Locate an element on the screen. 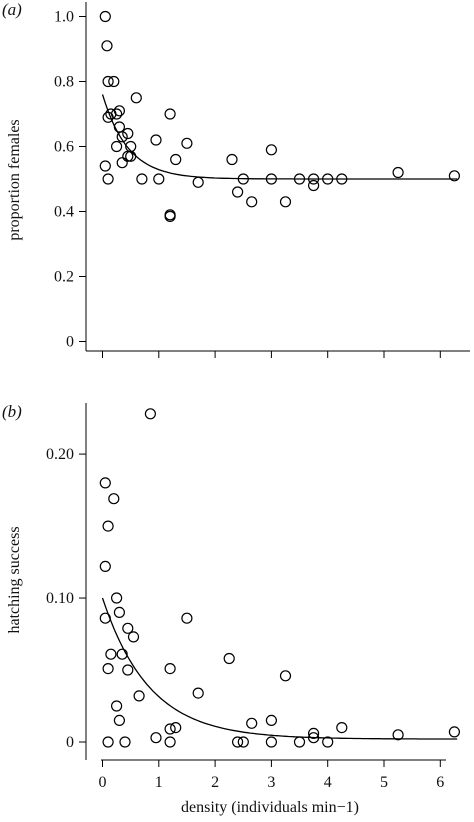 Image resolution: width=474 pixels, height=822 pixels. panel-b-label: (b) is located at coordinates (12, 411).